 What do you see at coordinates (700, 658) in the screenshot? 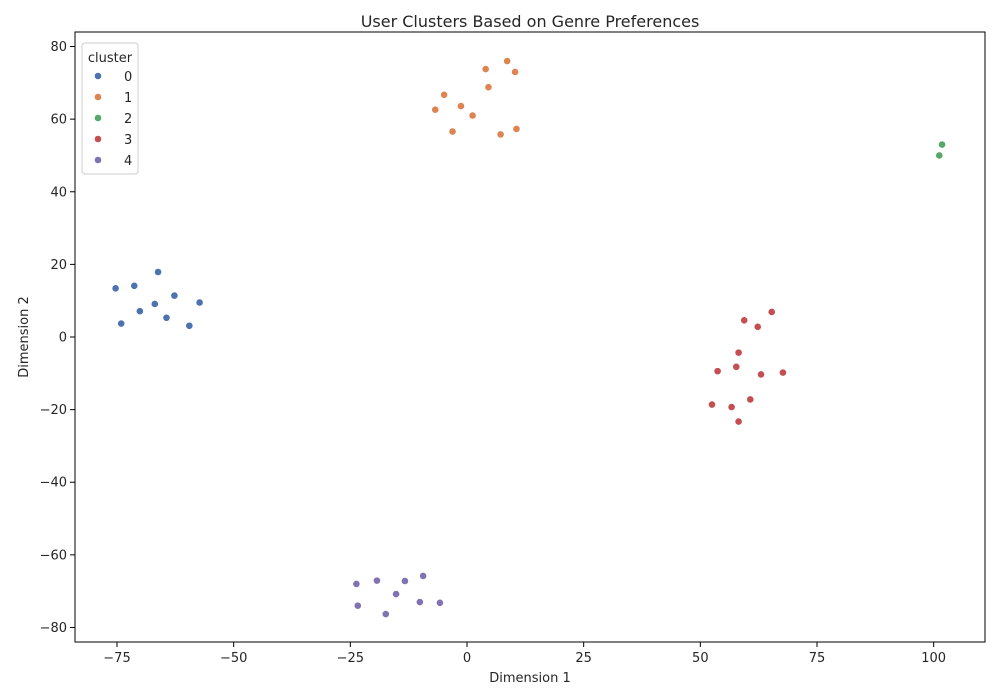
I see `x-tick-label: 50` at bounding box center [700, 658].